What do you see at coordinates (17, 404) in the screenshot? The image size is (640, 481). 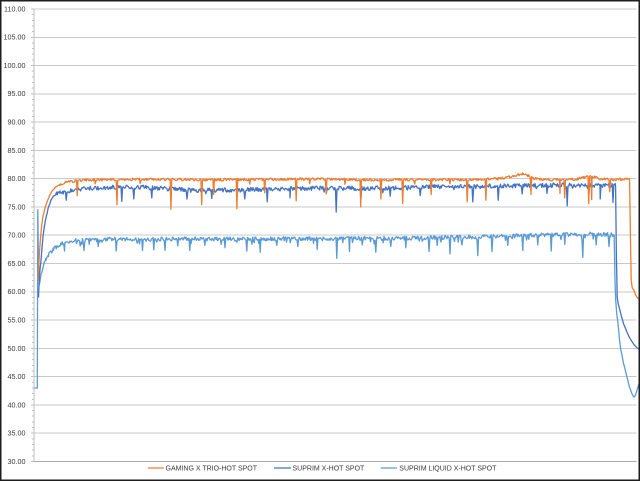 I see `svg-text: 40.00` at bounding box center [17, 404].